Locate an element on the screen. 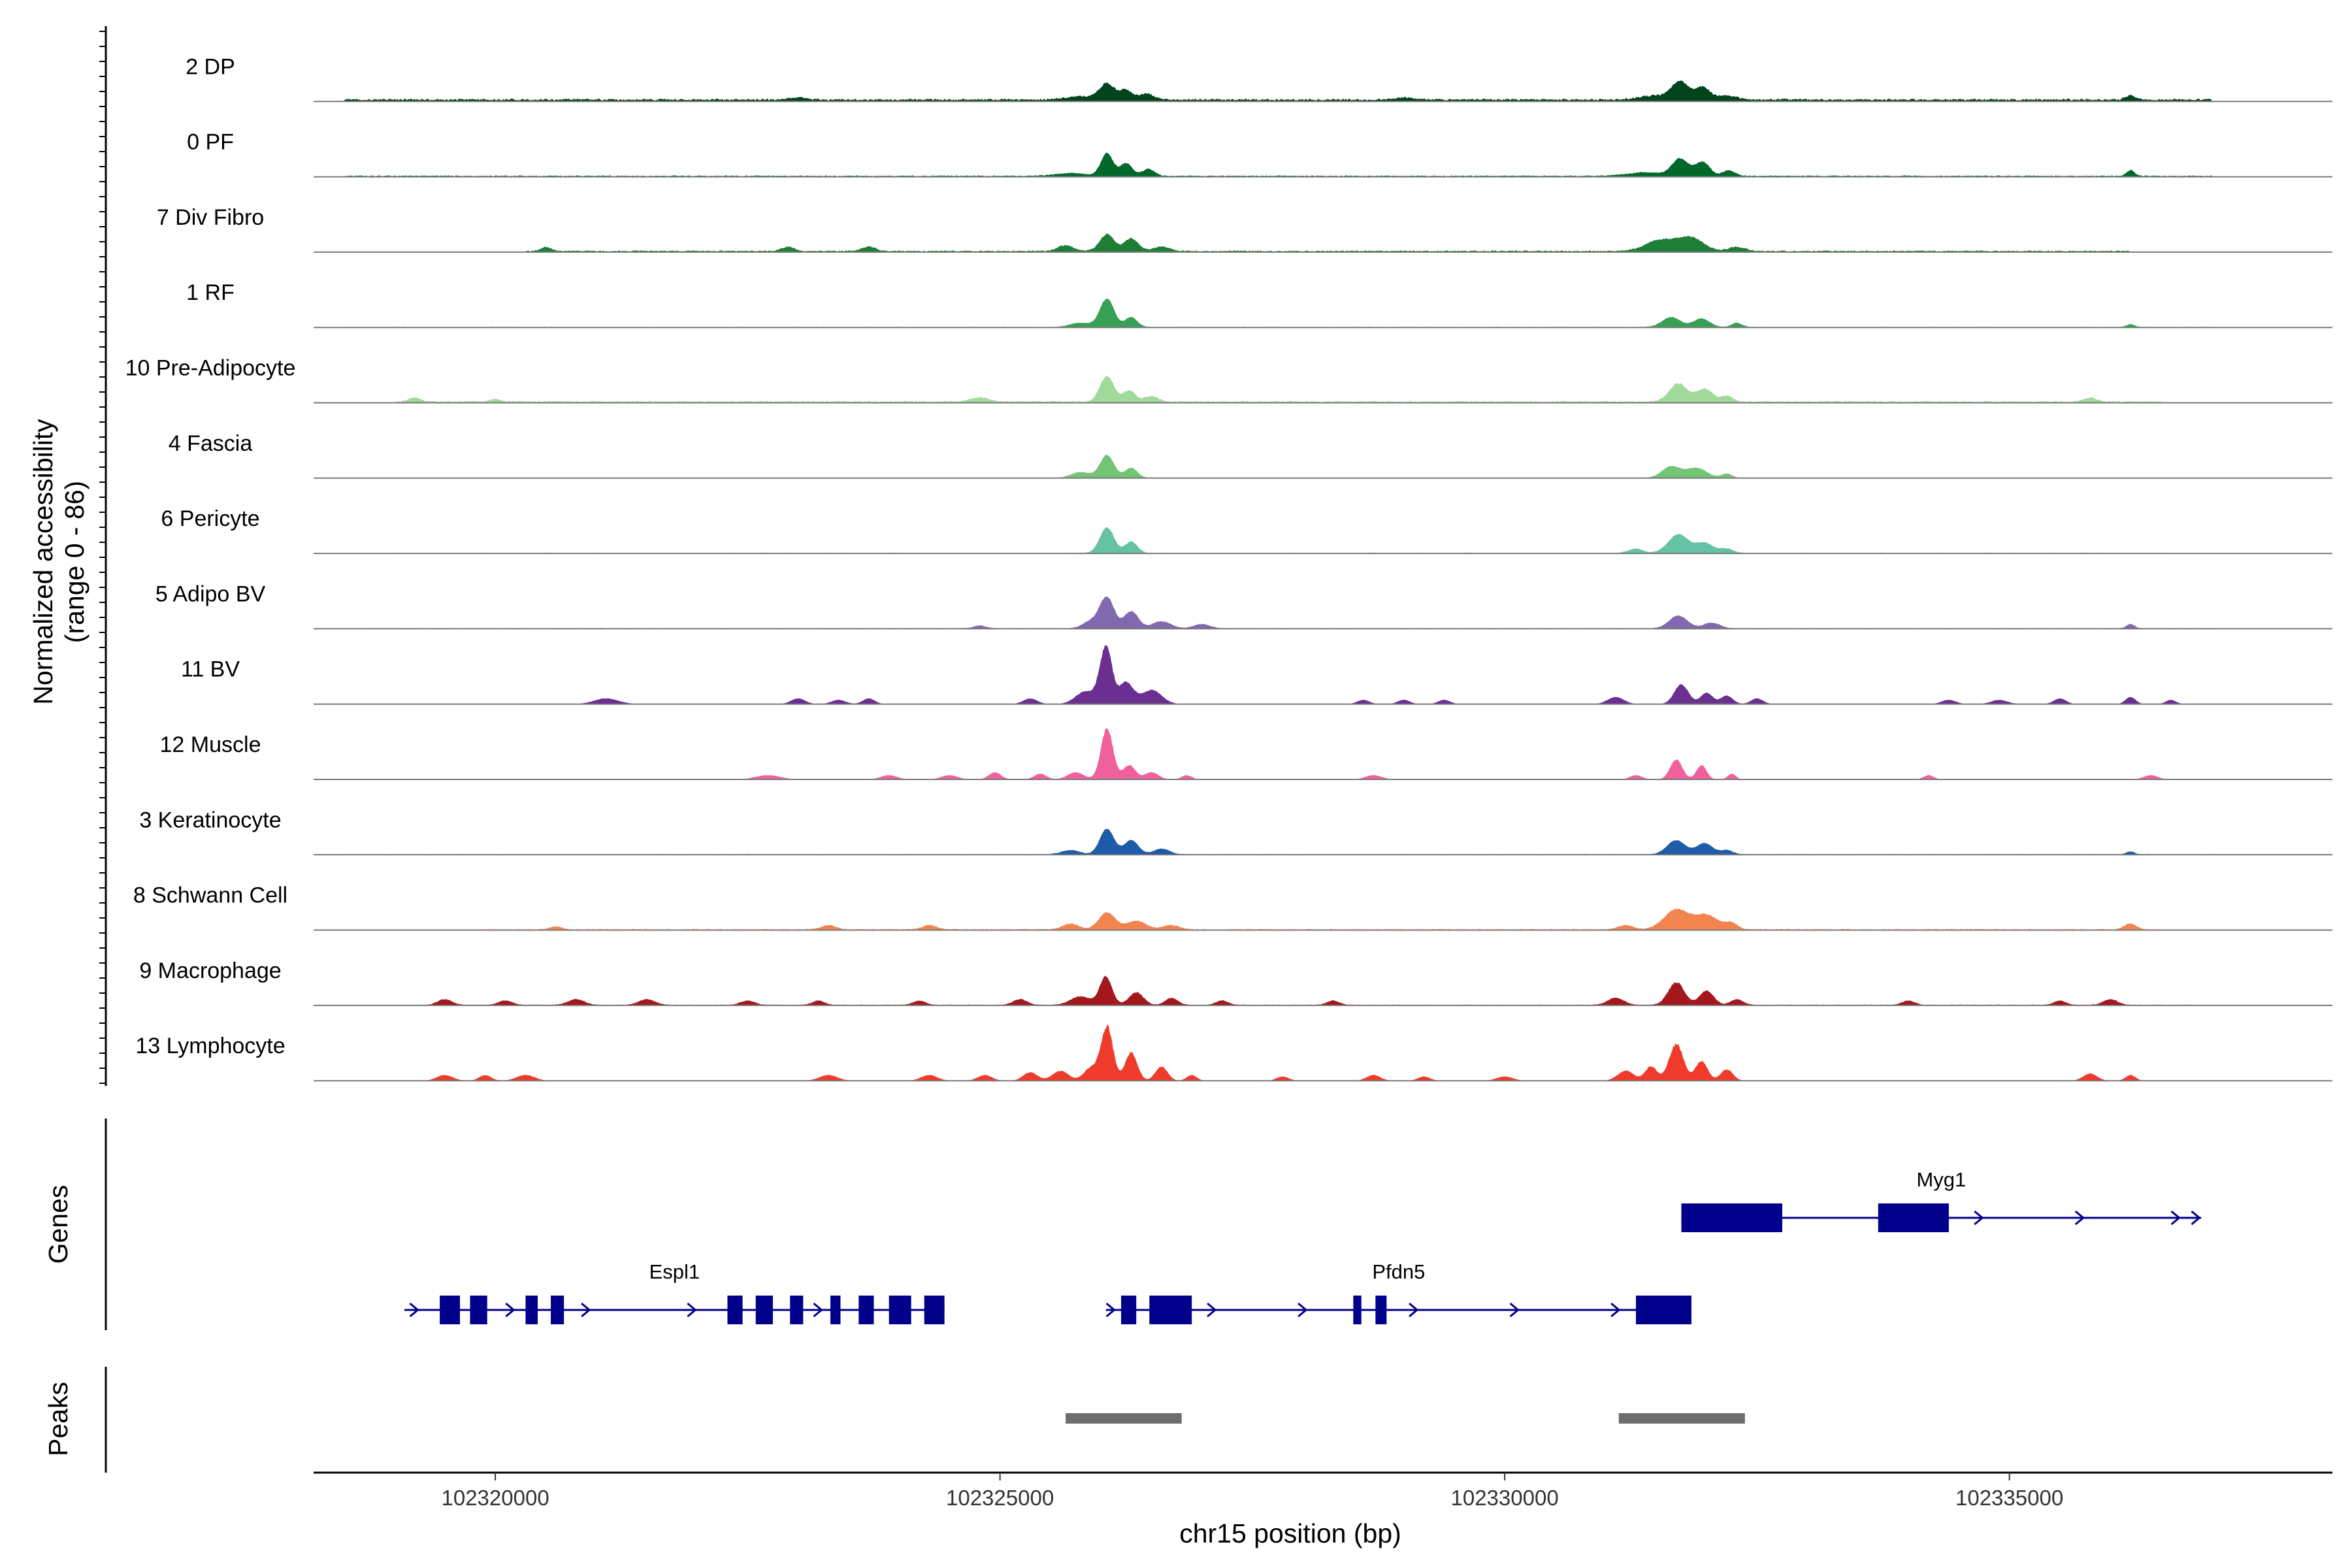 The image size is (2352, 1568). track-label: 0 PF is located at coordinates (210, 142).